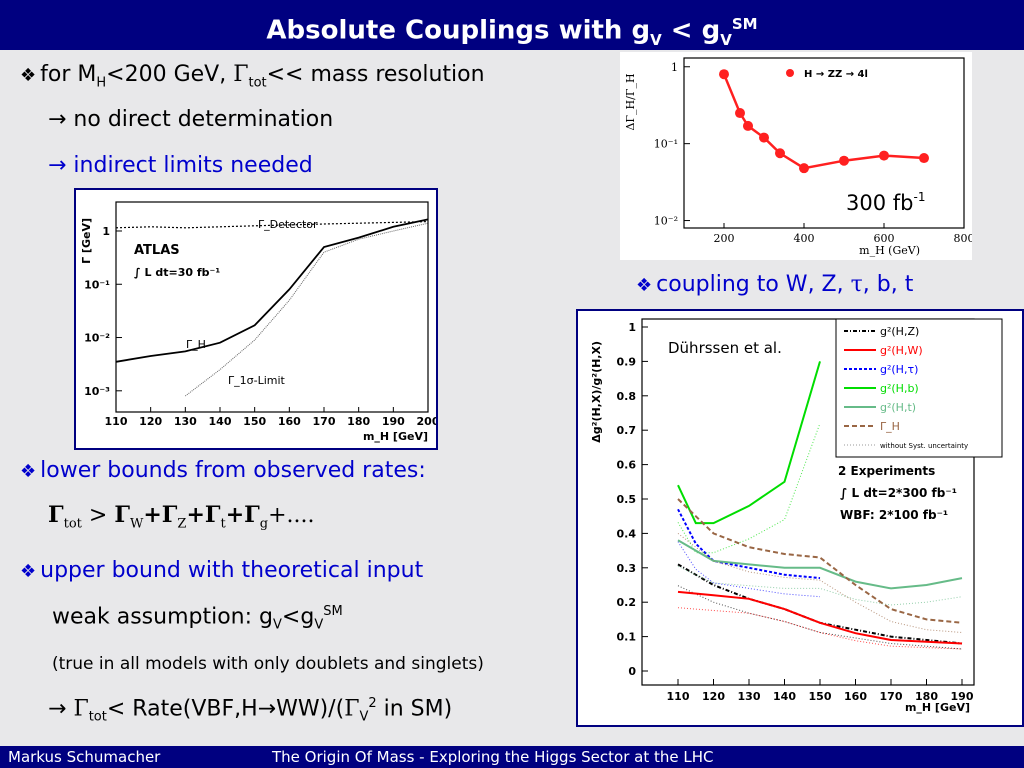  I want to click on author-box, so click(742, 347).